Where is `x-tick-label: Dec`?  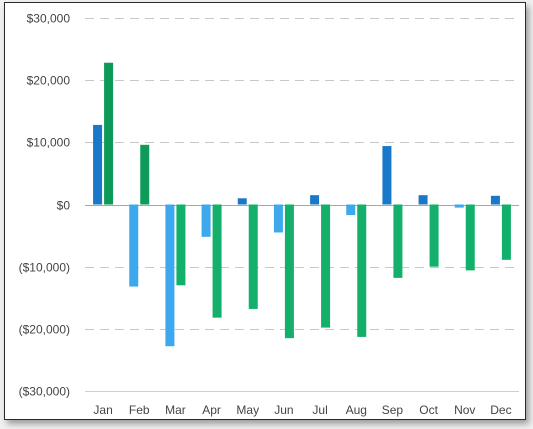
x-tick-label: Dec is located at coordinates (500, 410).